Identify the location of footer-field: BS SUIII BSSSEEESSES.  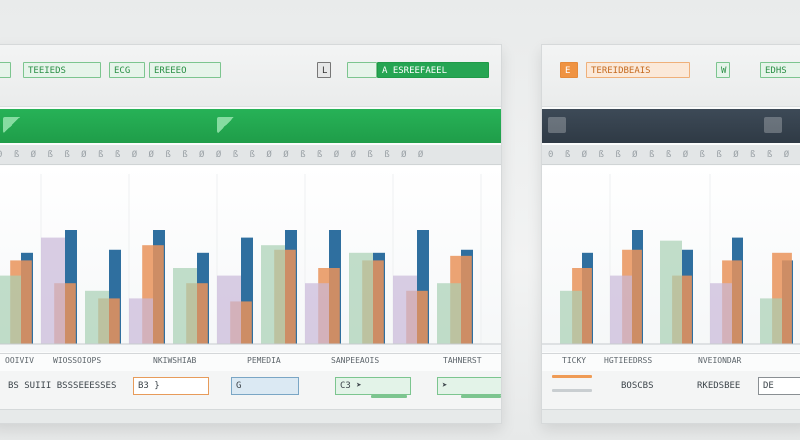
(62, 386).